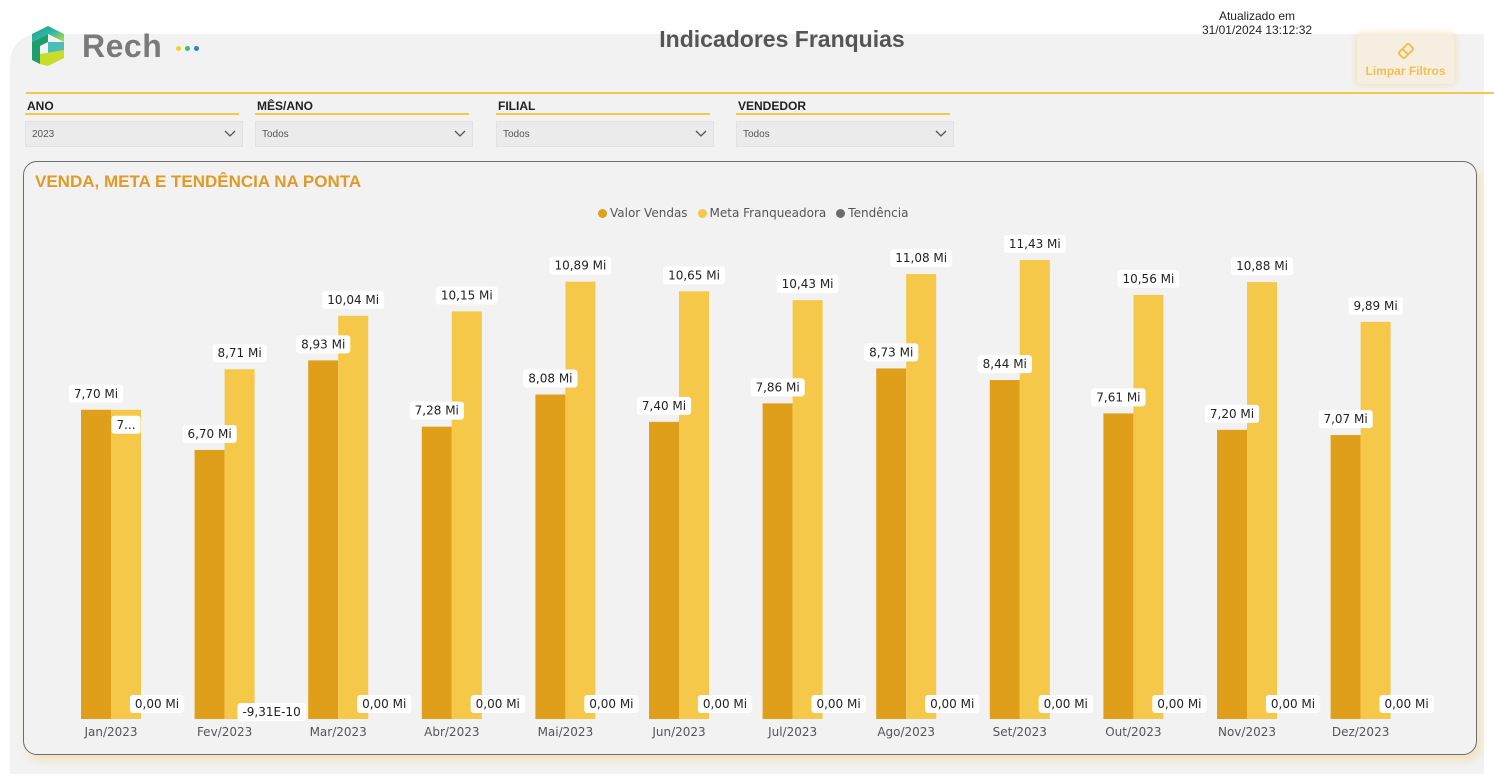 The height and width of the screenshot is (781, 1494). What do you see at coordinates (1133, 732) in the screenshot?
I see `x-tick-label: Out/2023` at bounding box center [1133, 732].